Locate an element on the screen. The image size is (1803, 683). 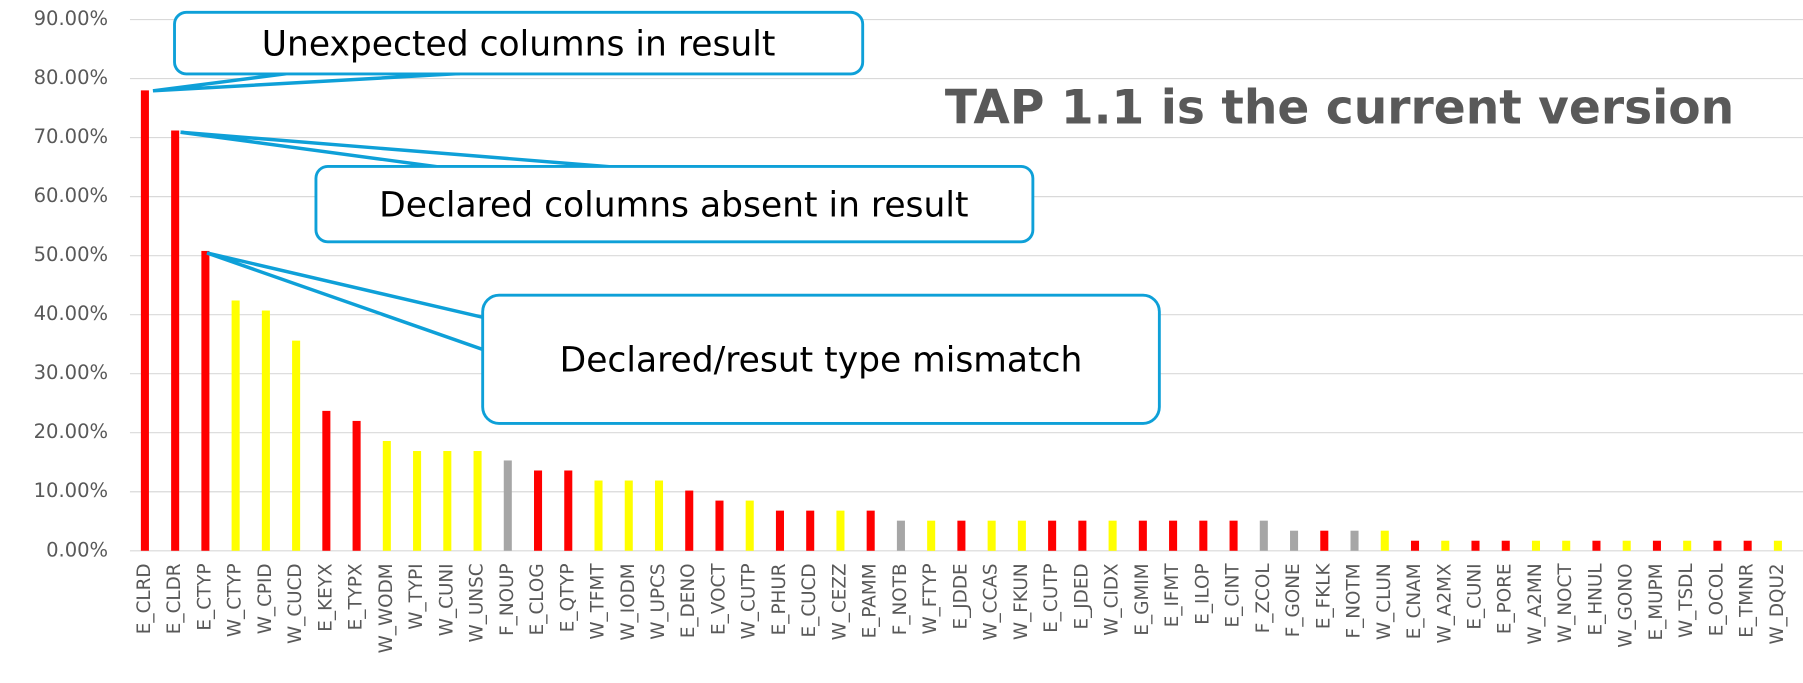
x-tick-label: F_ZCOL is located at coordinates (1263, 598).